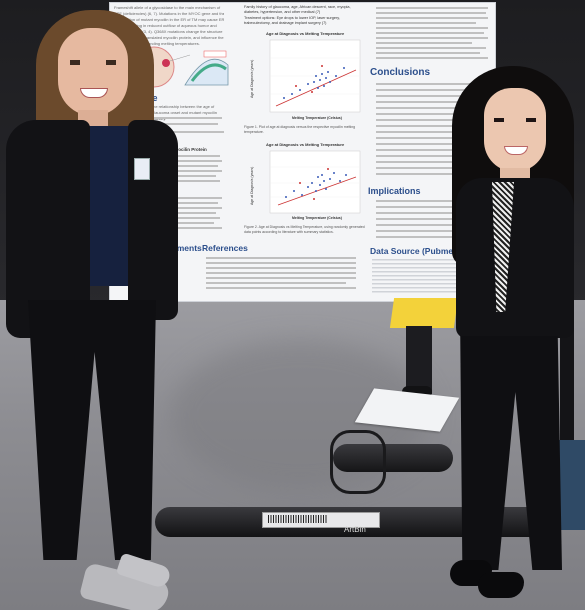 The width and height of the screenshot is (585, 610). What do you see at coordinates (305, 144) in the screenshot?
I see `chart2-title: Age at Diagnosis vs Melting Temperature` at bounding box center [305, 144].